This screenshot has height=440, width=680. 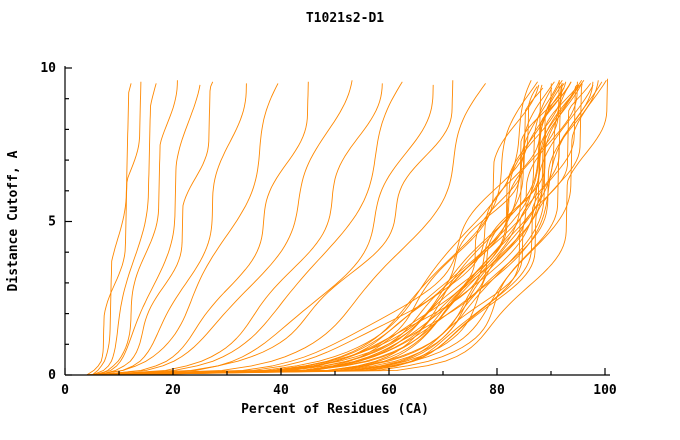 I want to click on y-tick-label: 0, so click(x=52, y=375).